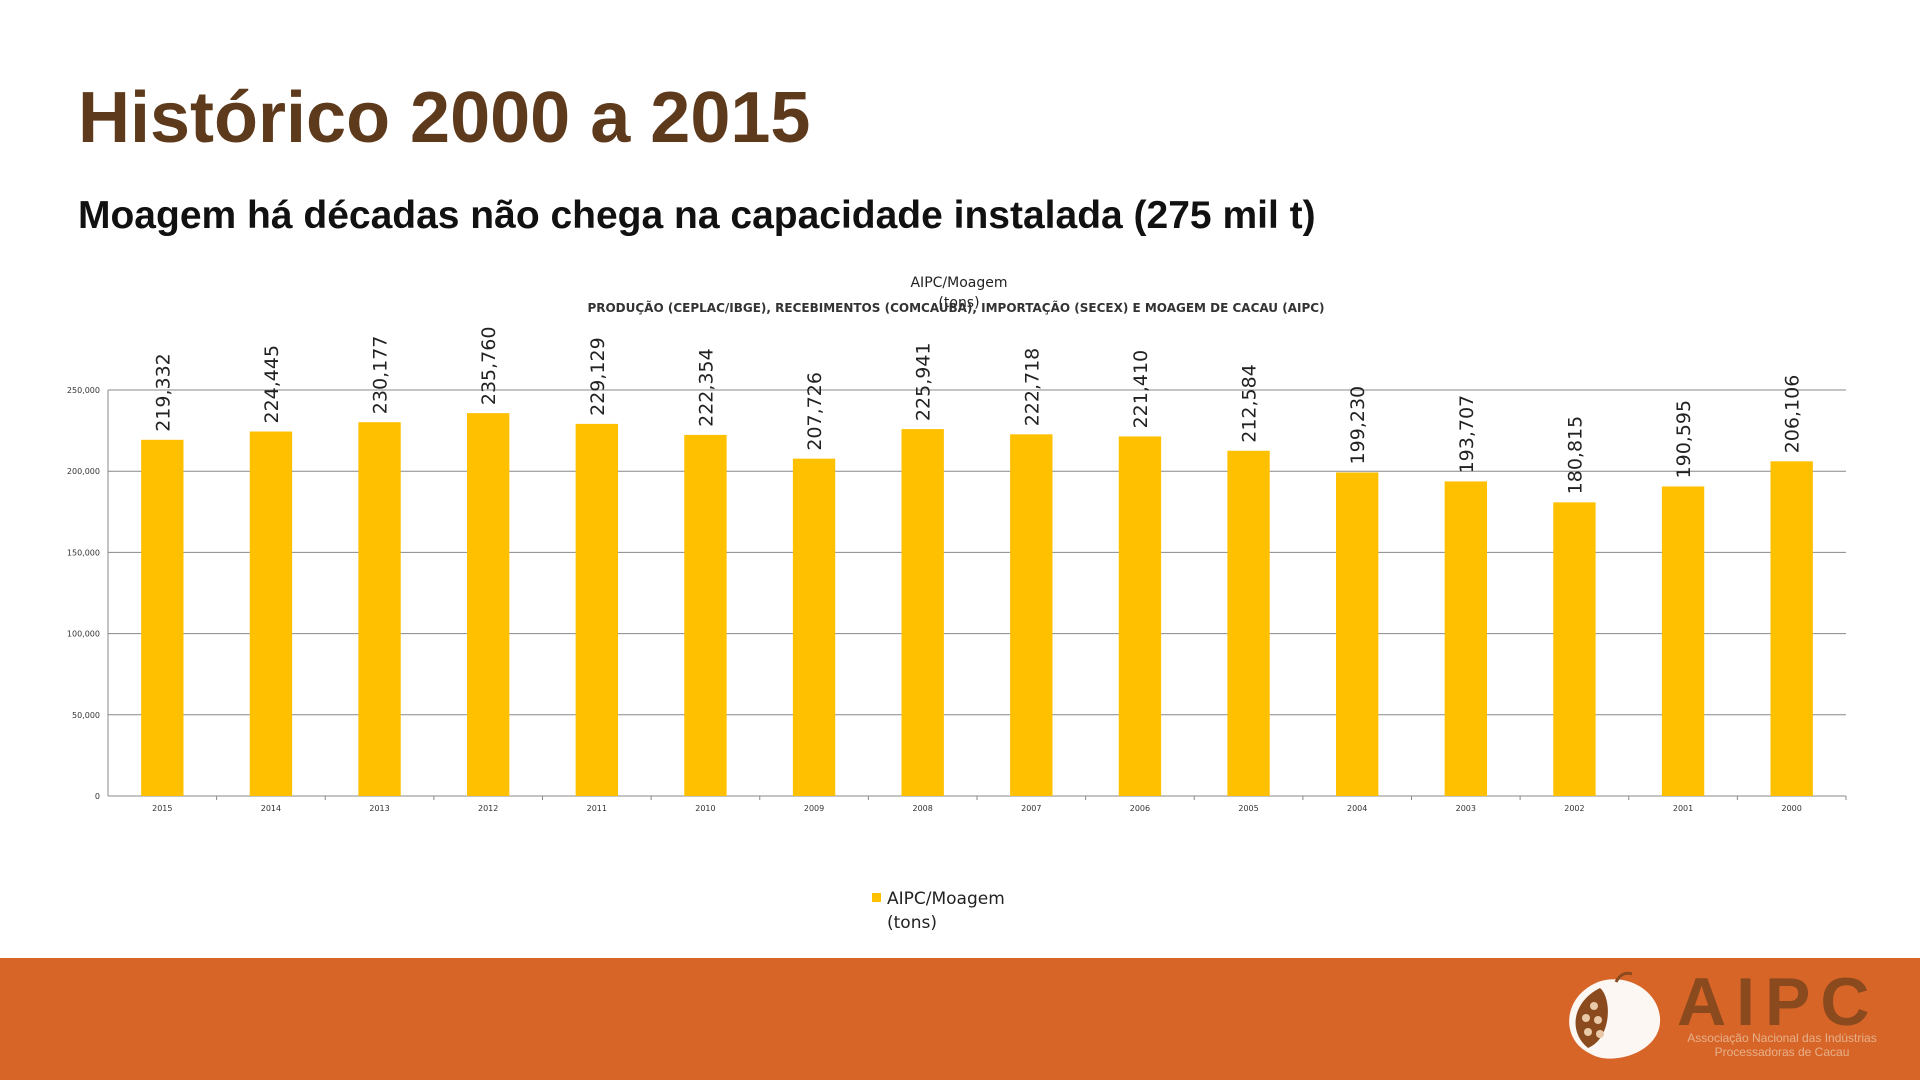  What do you see at coordinates (1248, 623) in the screenshot?
I see `bar-2005` at bounding box center [1248, 623].